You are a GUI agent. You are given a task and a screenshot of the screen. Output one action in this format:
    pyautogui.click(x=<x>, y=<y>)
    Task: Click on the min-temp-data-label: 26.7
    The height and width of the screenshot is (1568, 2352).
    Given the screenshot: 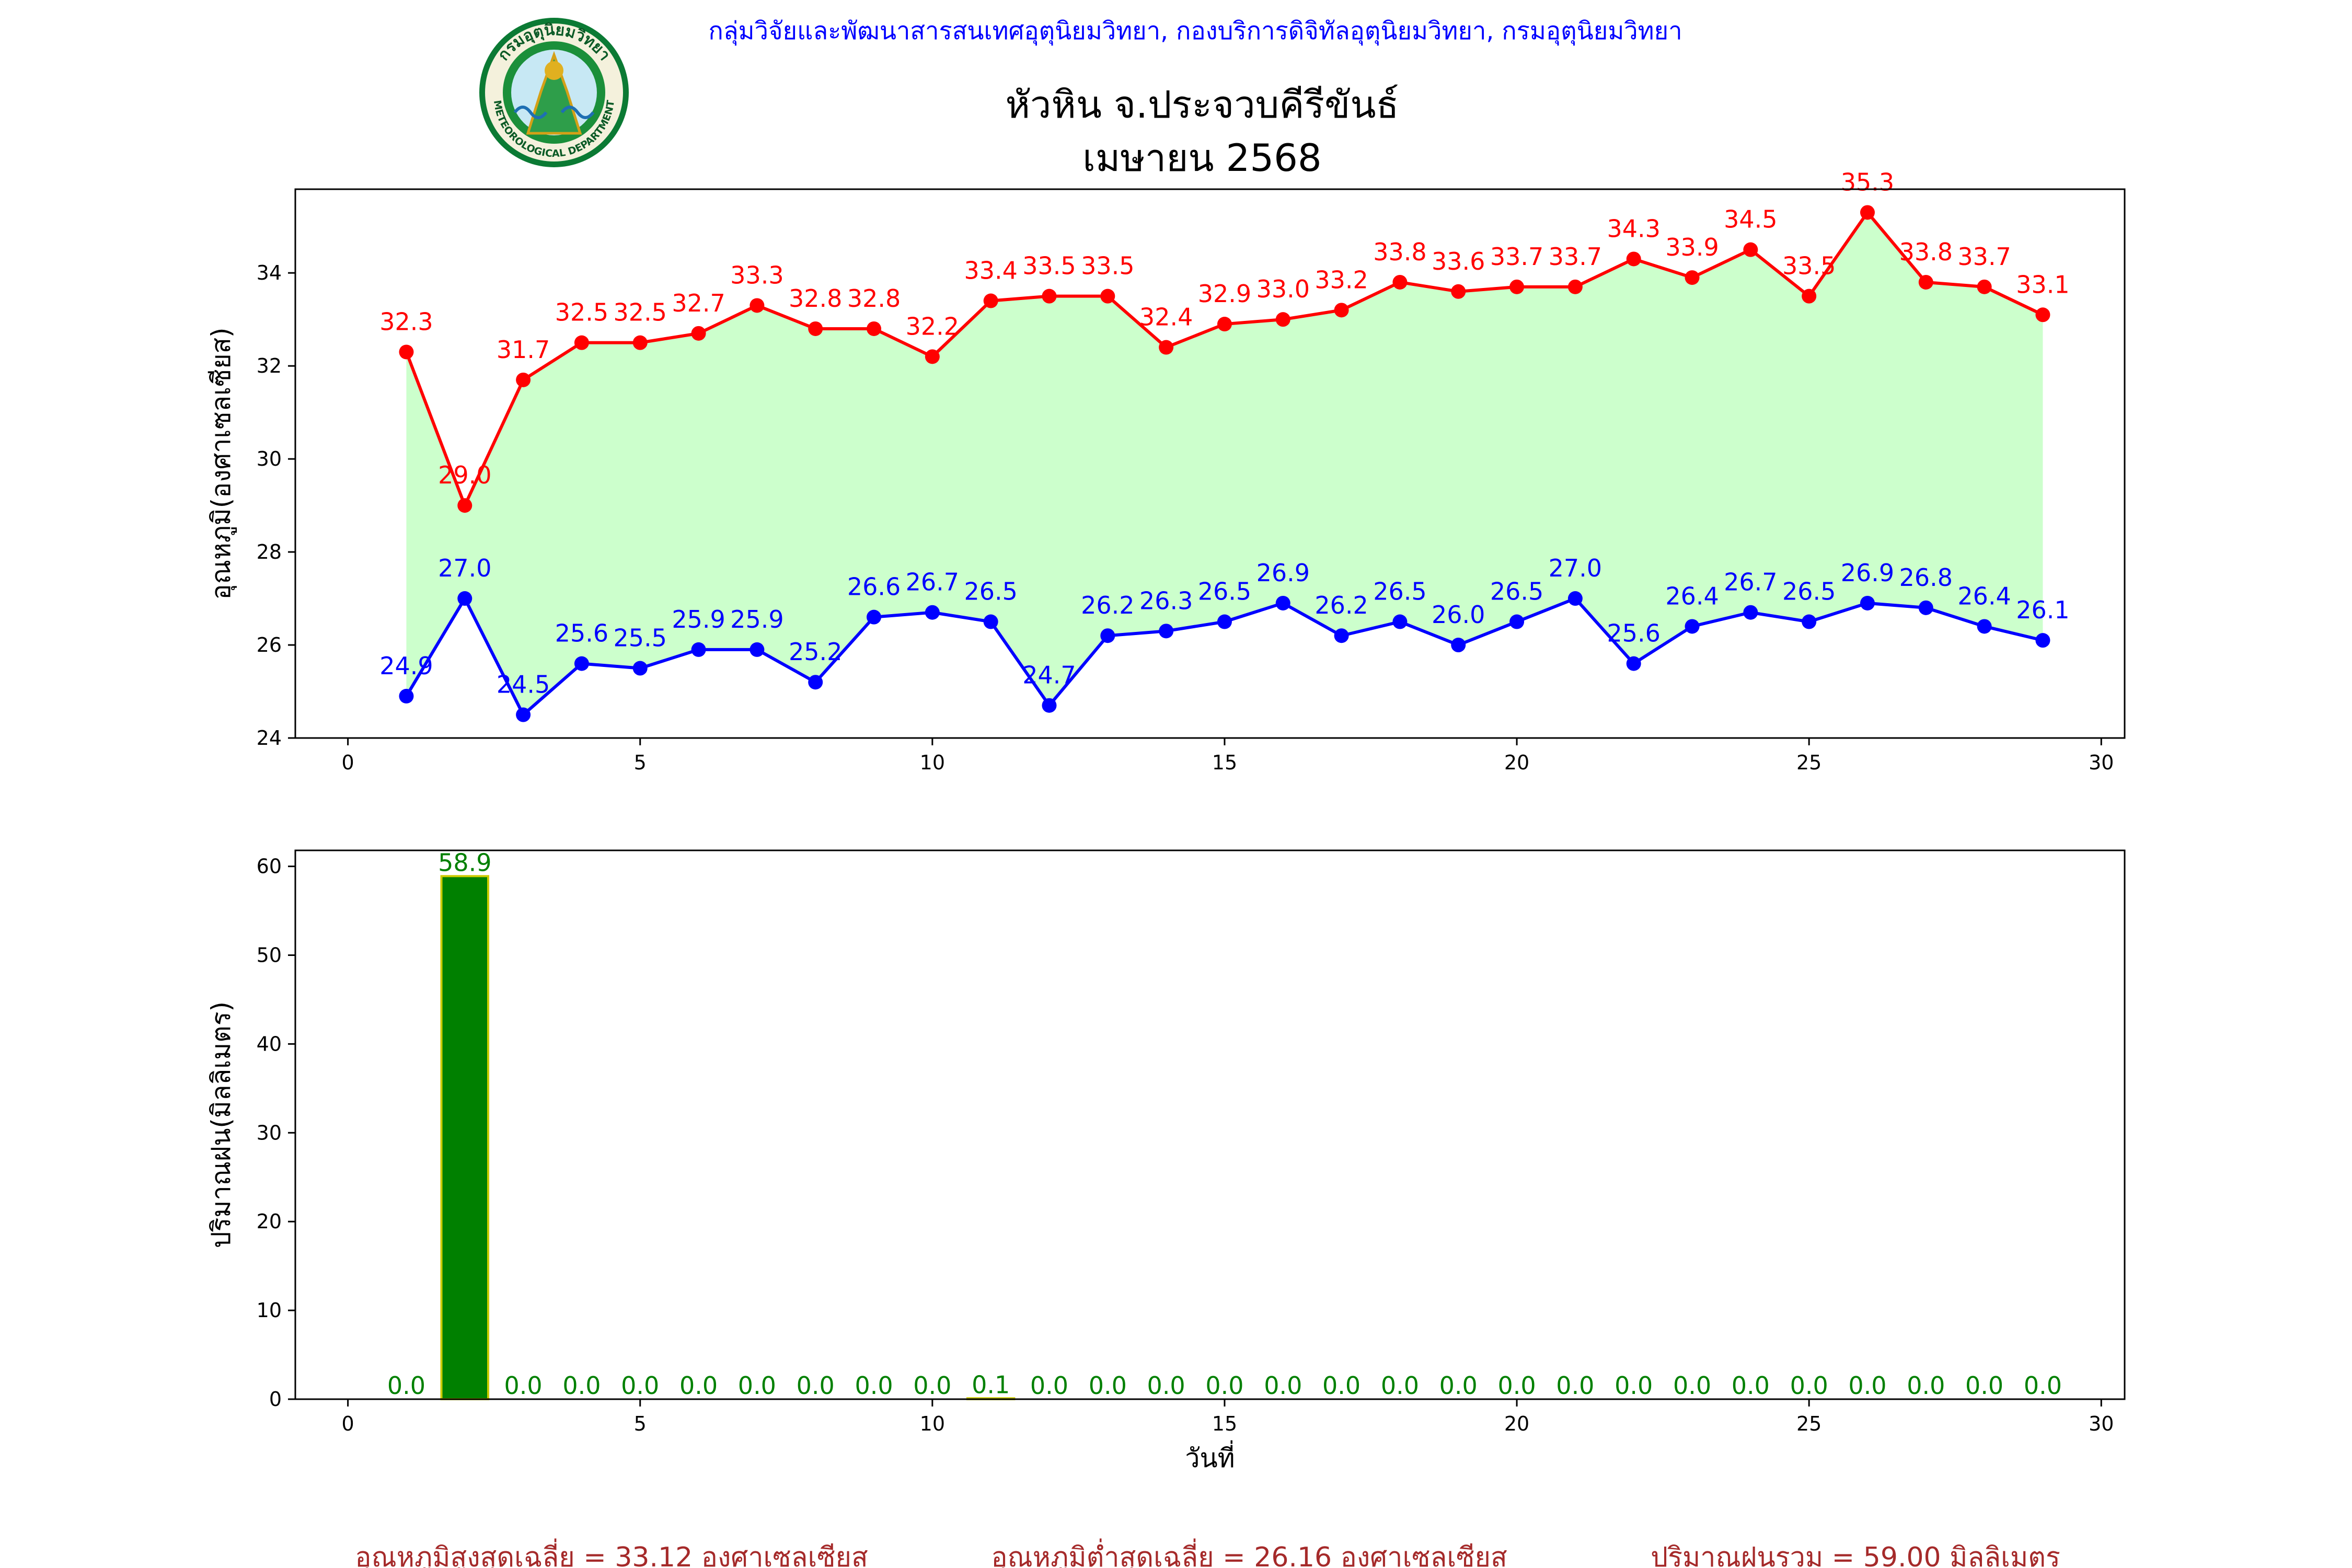 What is the action you would take?
    pyautogui.click(x=1750, y=582)
    